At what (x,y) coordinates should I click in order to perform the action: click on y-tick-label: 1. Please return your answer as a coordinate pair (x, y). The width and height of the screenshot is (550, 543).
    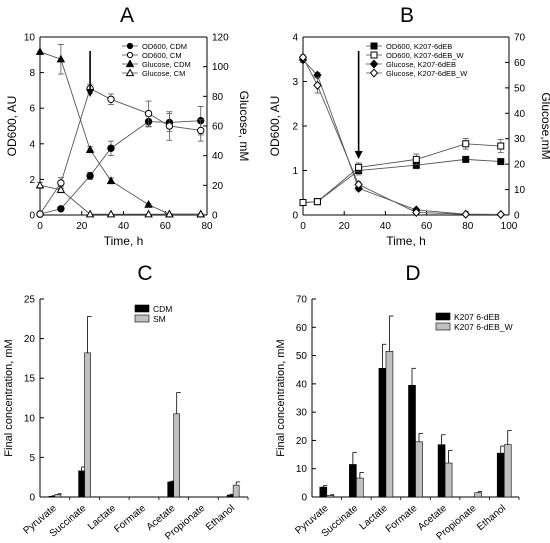
    Looking at the image, I should click on (295, 171).